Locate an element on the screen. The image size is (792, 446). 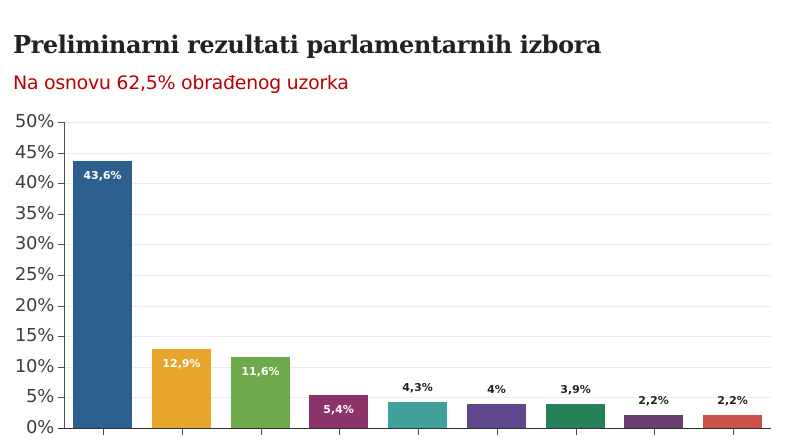
y-axis-label: 40% is located at coordinates (34, 182).